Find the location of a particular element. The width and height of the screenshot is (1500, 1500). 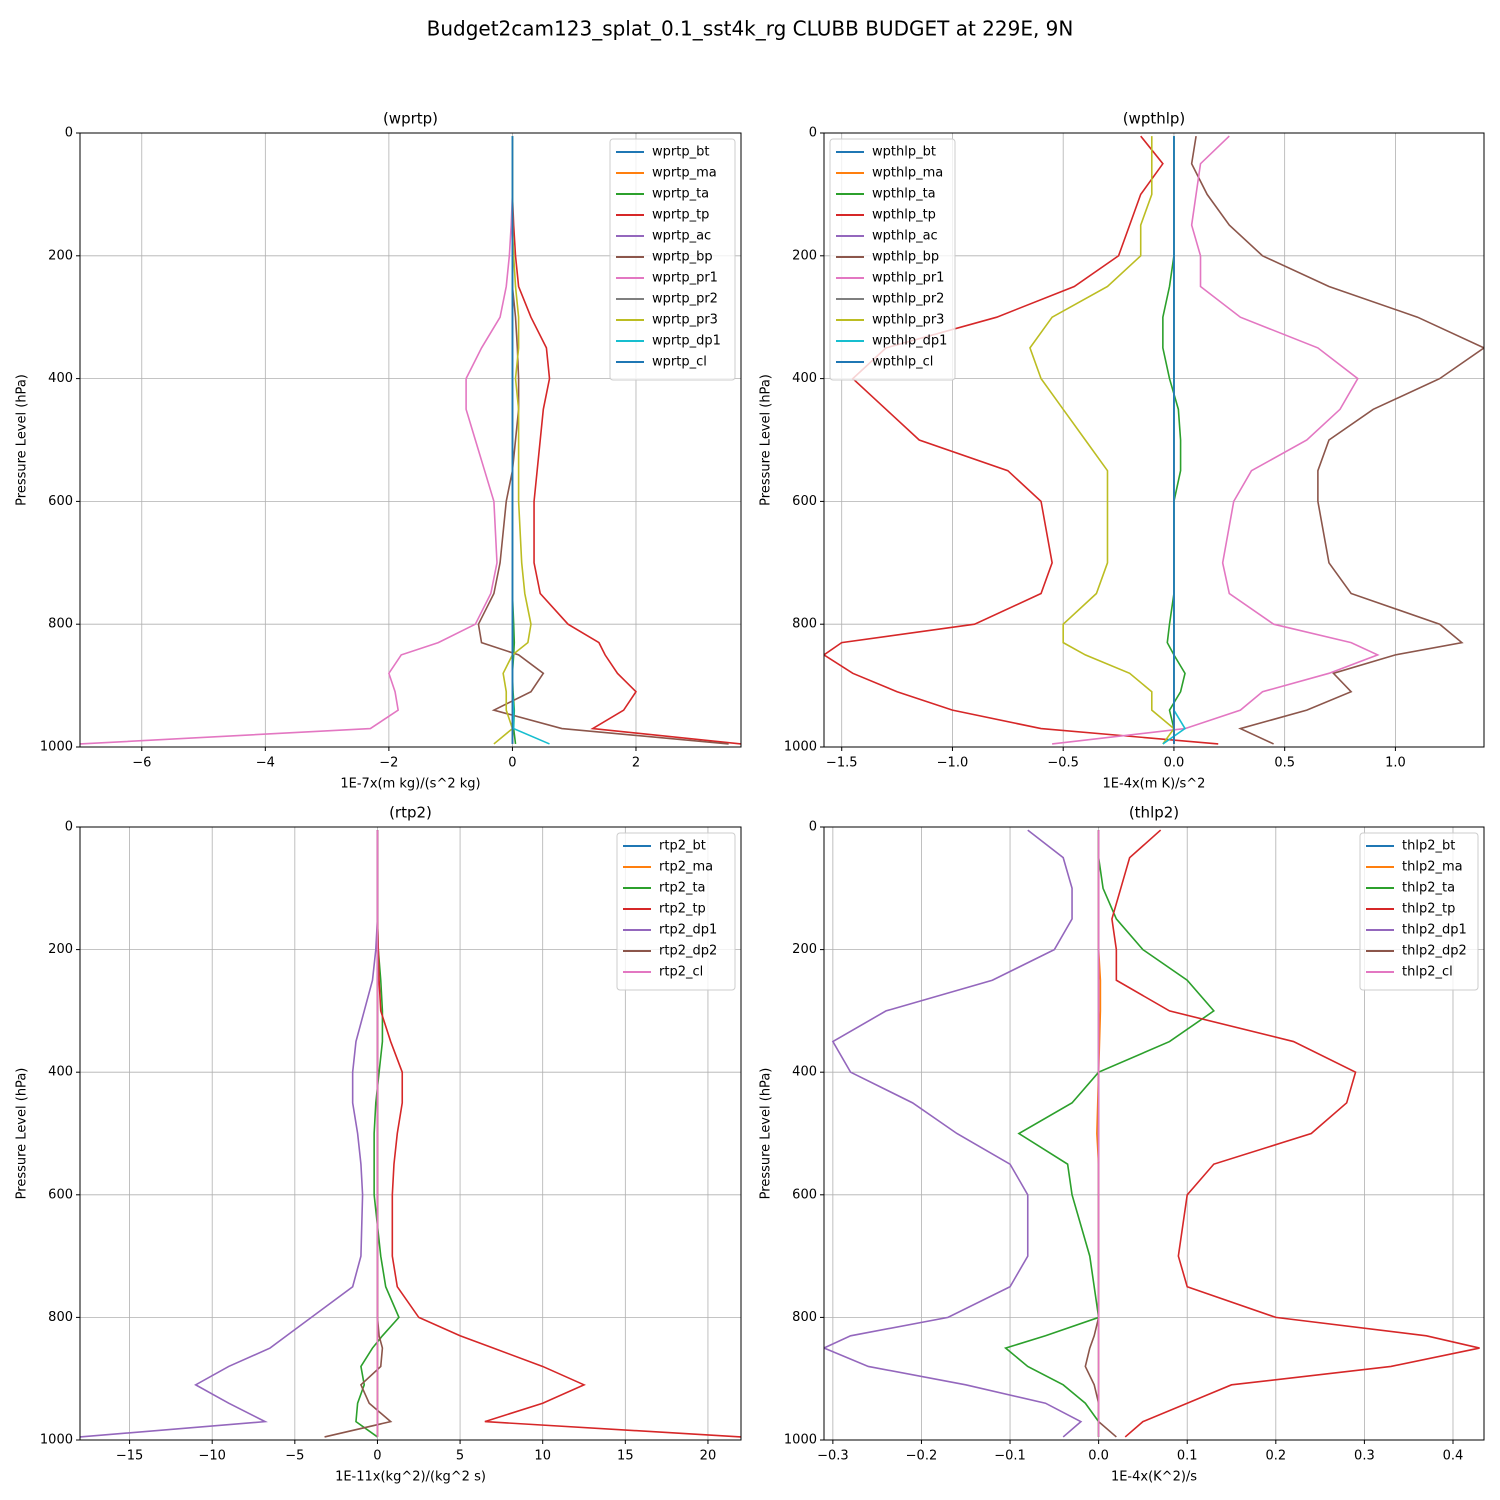

legend-label: rtp2_ma is located at coordinates (686, 867).